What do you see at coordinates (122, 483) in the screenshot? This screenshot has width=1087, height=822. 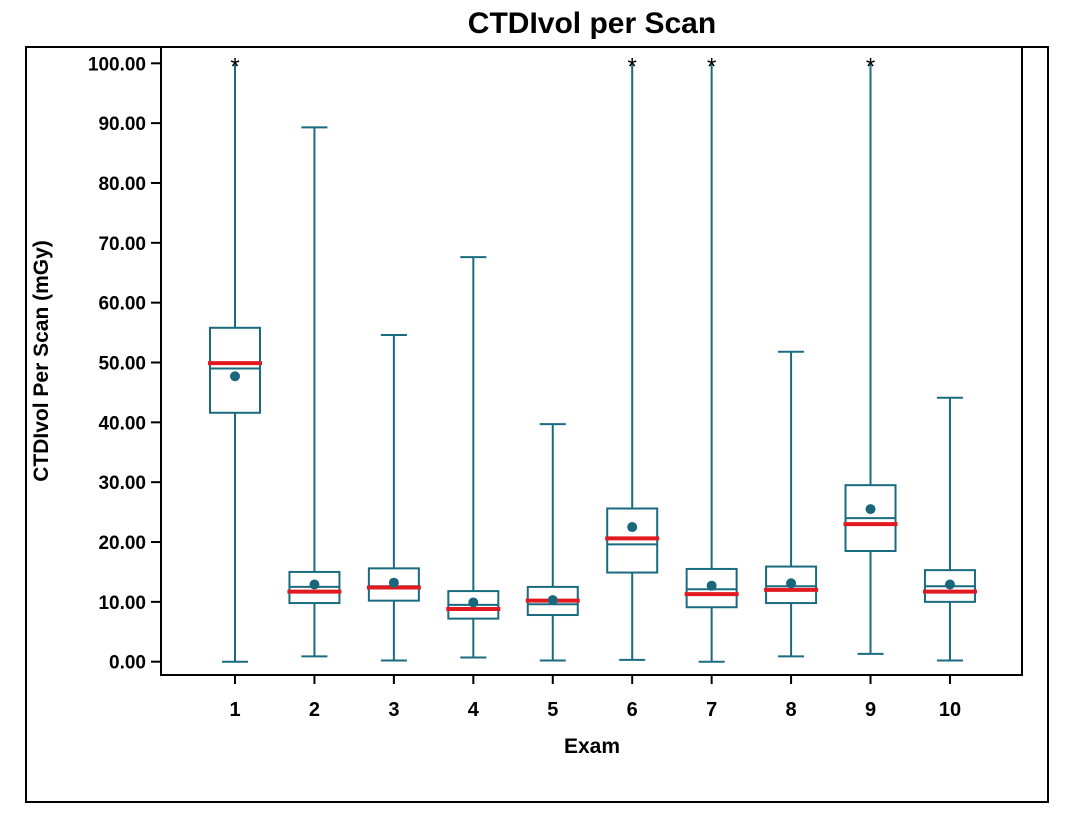 I see `y-tick-label: 30.00` at bounding box center [122, 483].